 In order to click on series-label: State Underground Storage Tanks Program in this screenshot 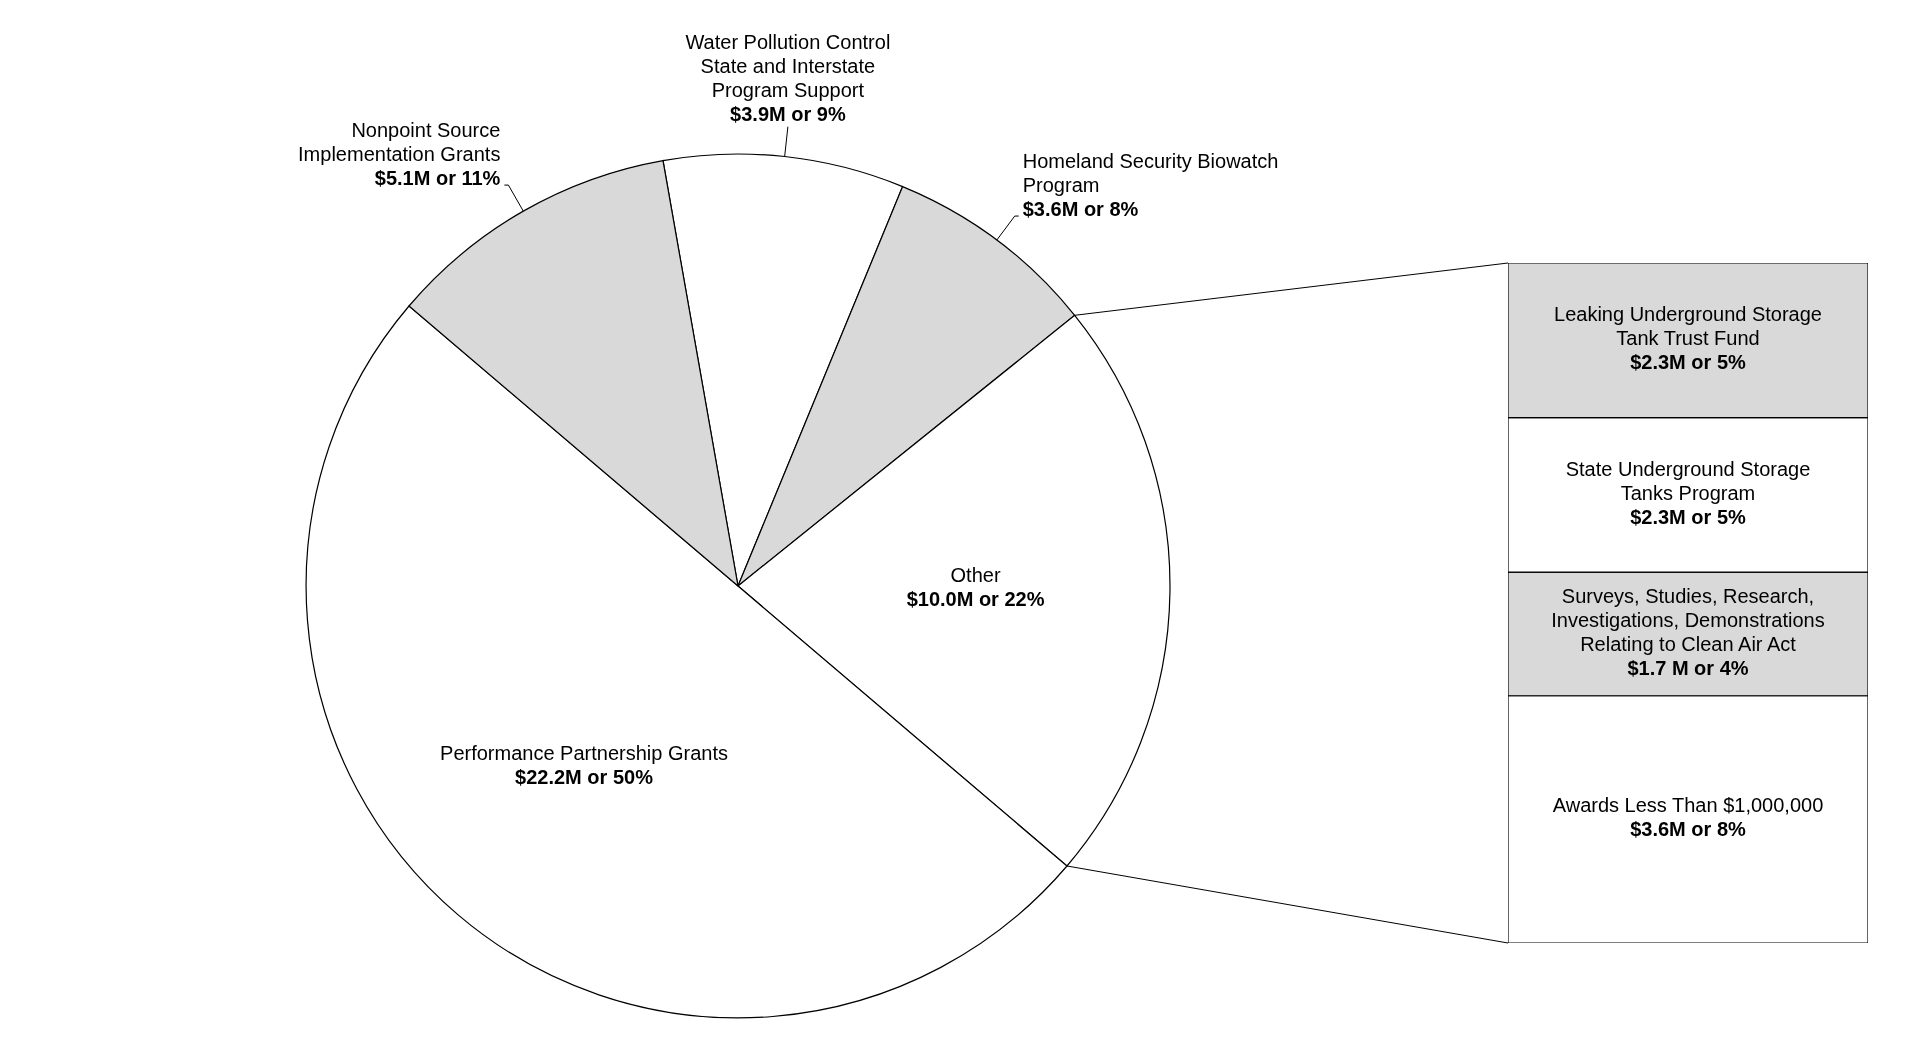, I will do `click(1688, 481)`.